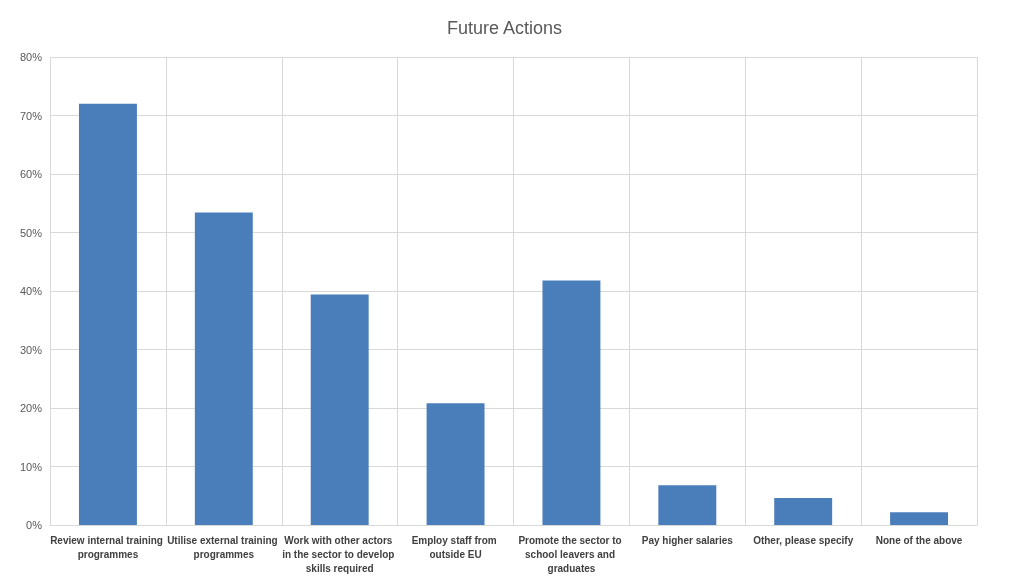  Describe the element at coordinates (31, 57) in the screenshot. I see `y-tick-label: 80%` at that location.